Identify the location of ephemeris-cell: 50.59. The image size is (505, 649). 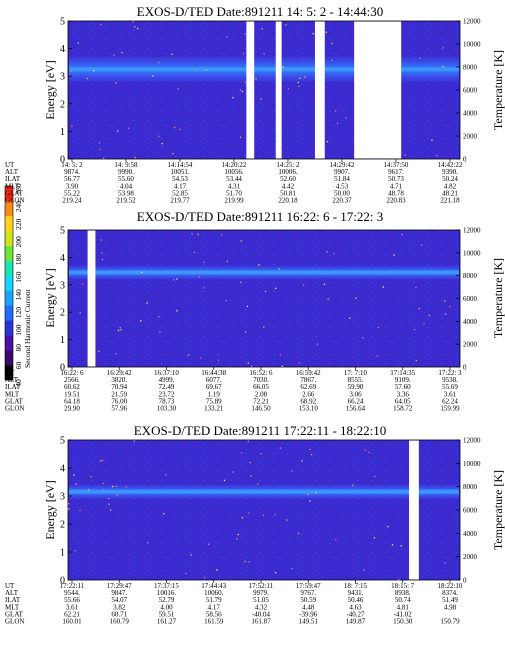
(308, 600).